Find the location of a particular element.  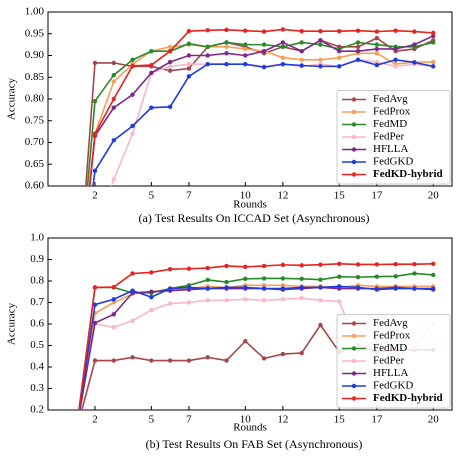

y-tick-label: 0.70 is located at coordinates (35, 142).